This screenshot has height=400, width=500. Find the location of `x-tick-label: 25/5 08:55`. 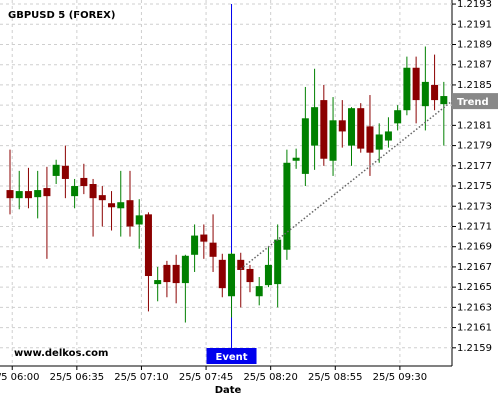

x-tick-label: 25/5 08:55 is located at coordinates (335, 377).